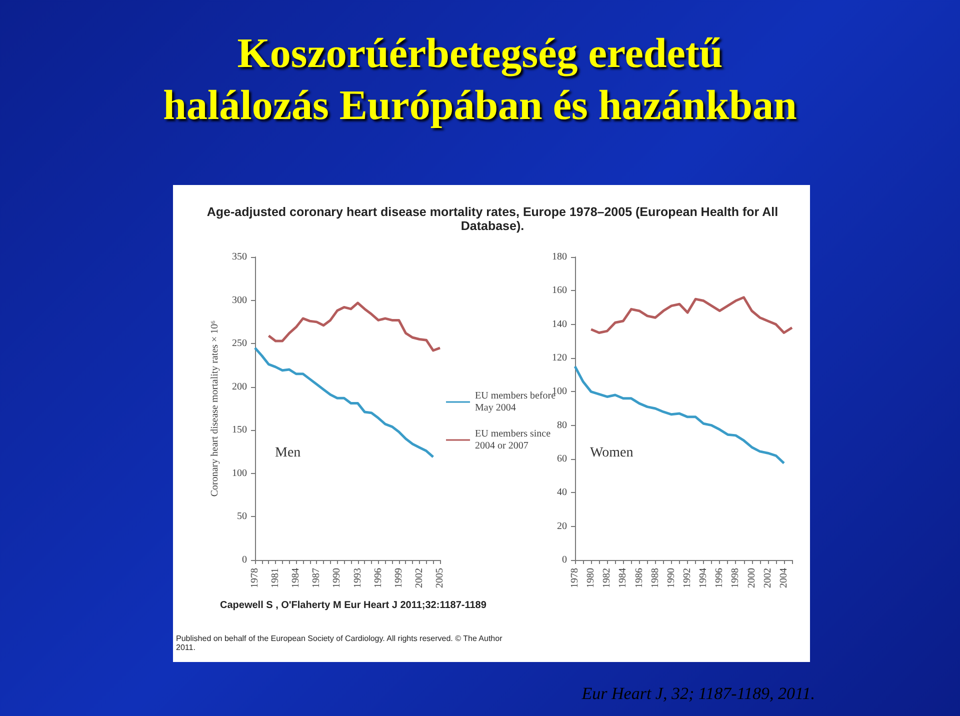 This screenshot has width=960, height=716. What do you see at coordinates (559, 358) in the screenshot?
I see `y-tick-label: 120` at bounding box center [559, 358].